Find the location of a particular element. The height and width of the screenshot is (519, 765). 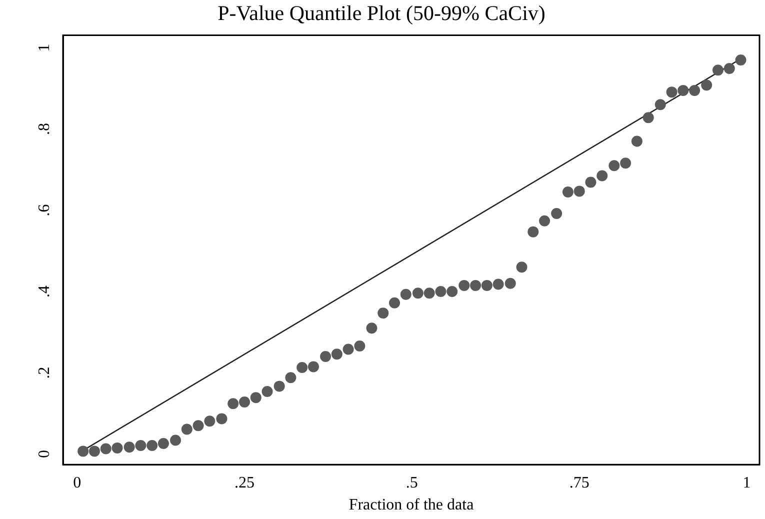

y-tick-label: 0 is located at coordinates (45, 454).